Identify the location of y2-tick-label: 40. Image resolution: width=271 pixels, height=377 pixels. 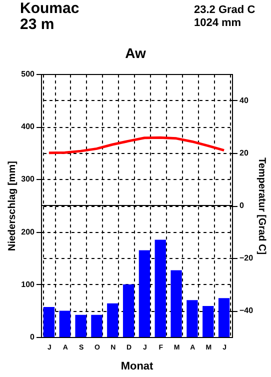
(244, 100).